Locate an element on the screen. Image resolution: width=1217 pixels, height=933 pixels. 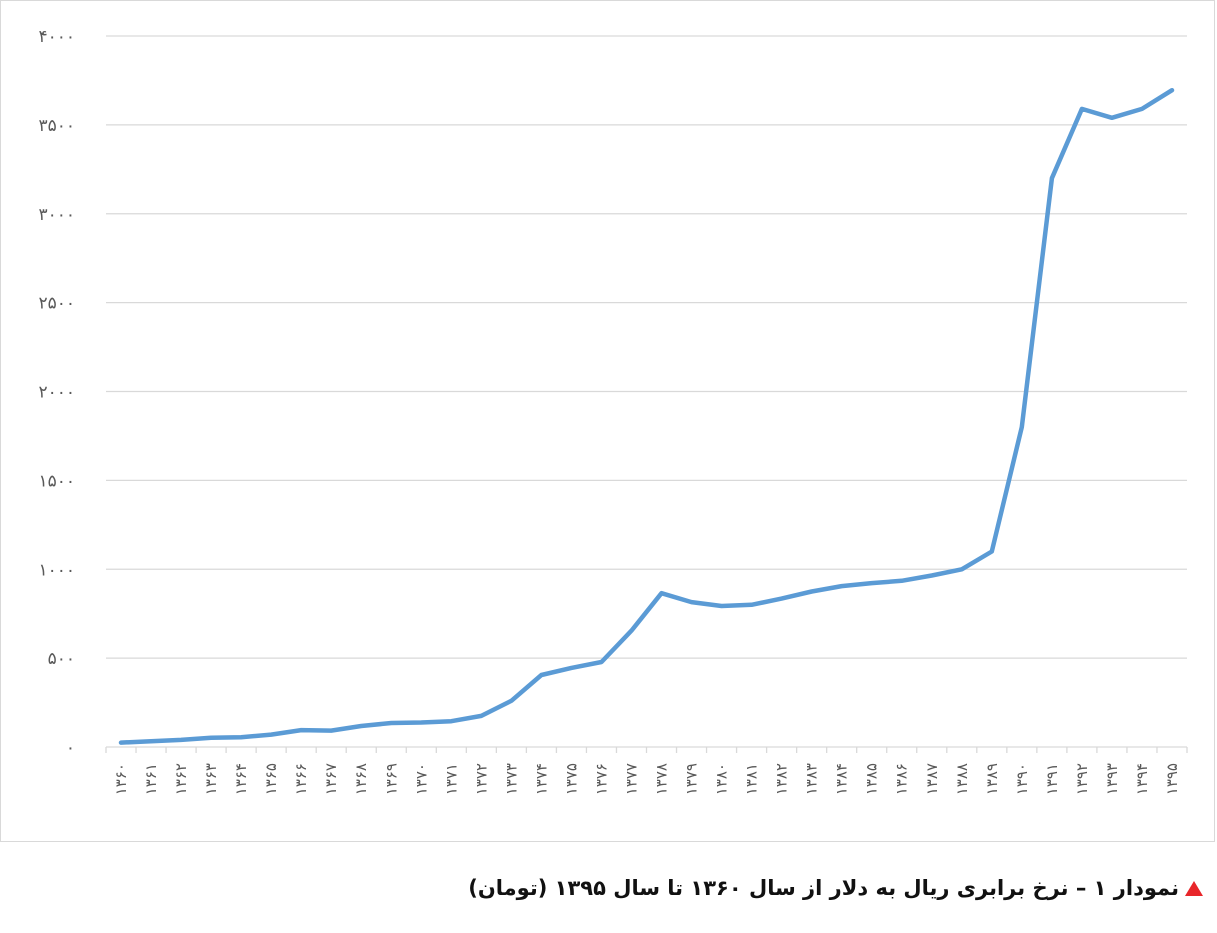
x-tick-label: ۱۳۸۱ is located at coordinates (752, 779).